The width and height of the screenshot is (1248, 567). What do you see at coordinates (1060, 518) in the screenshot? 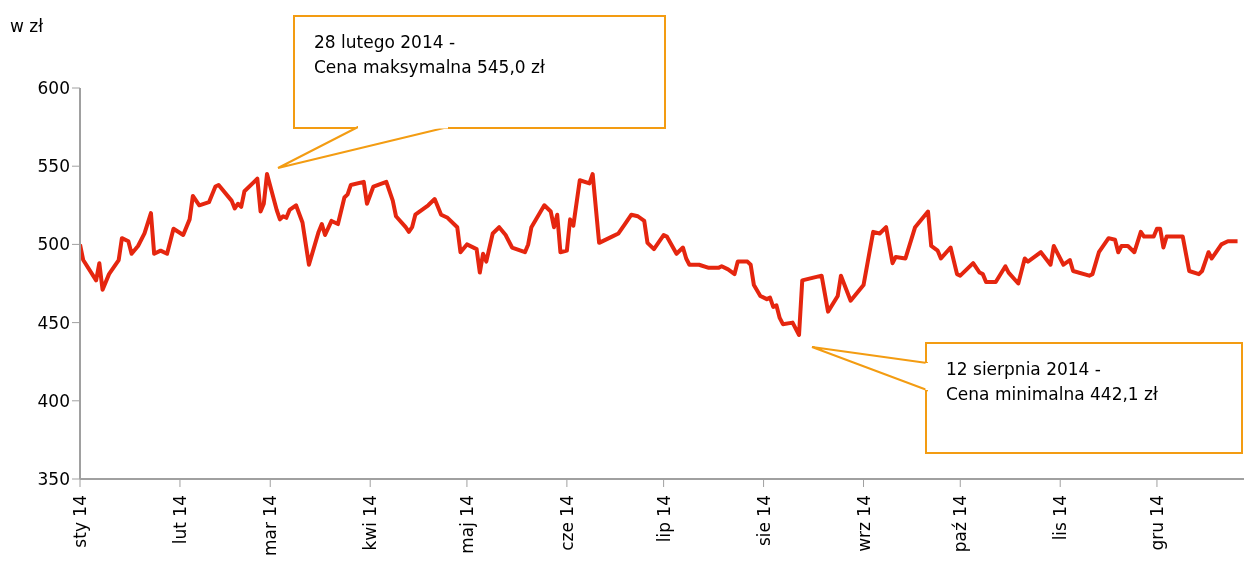
I see `x-tick-label: lis 14` at bounding box center [1060, 518].